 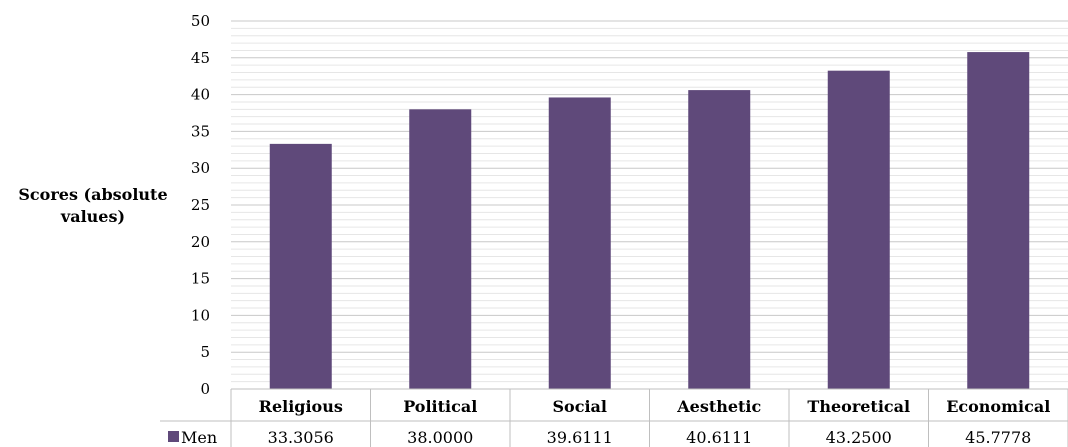 I want to click on value-label-political: 38.0000, so click(x=440, y=437).